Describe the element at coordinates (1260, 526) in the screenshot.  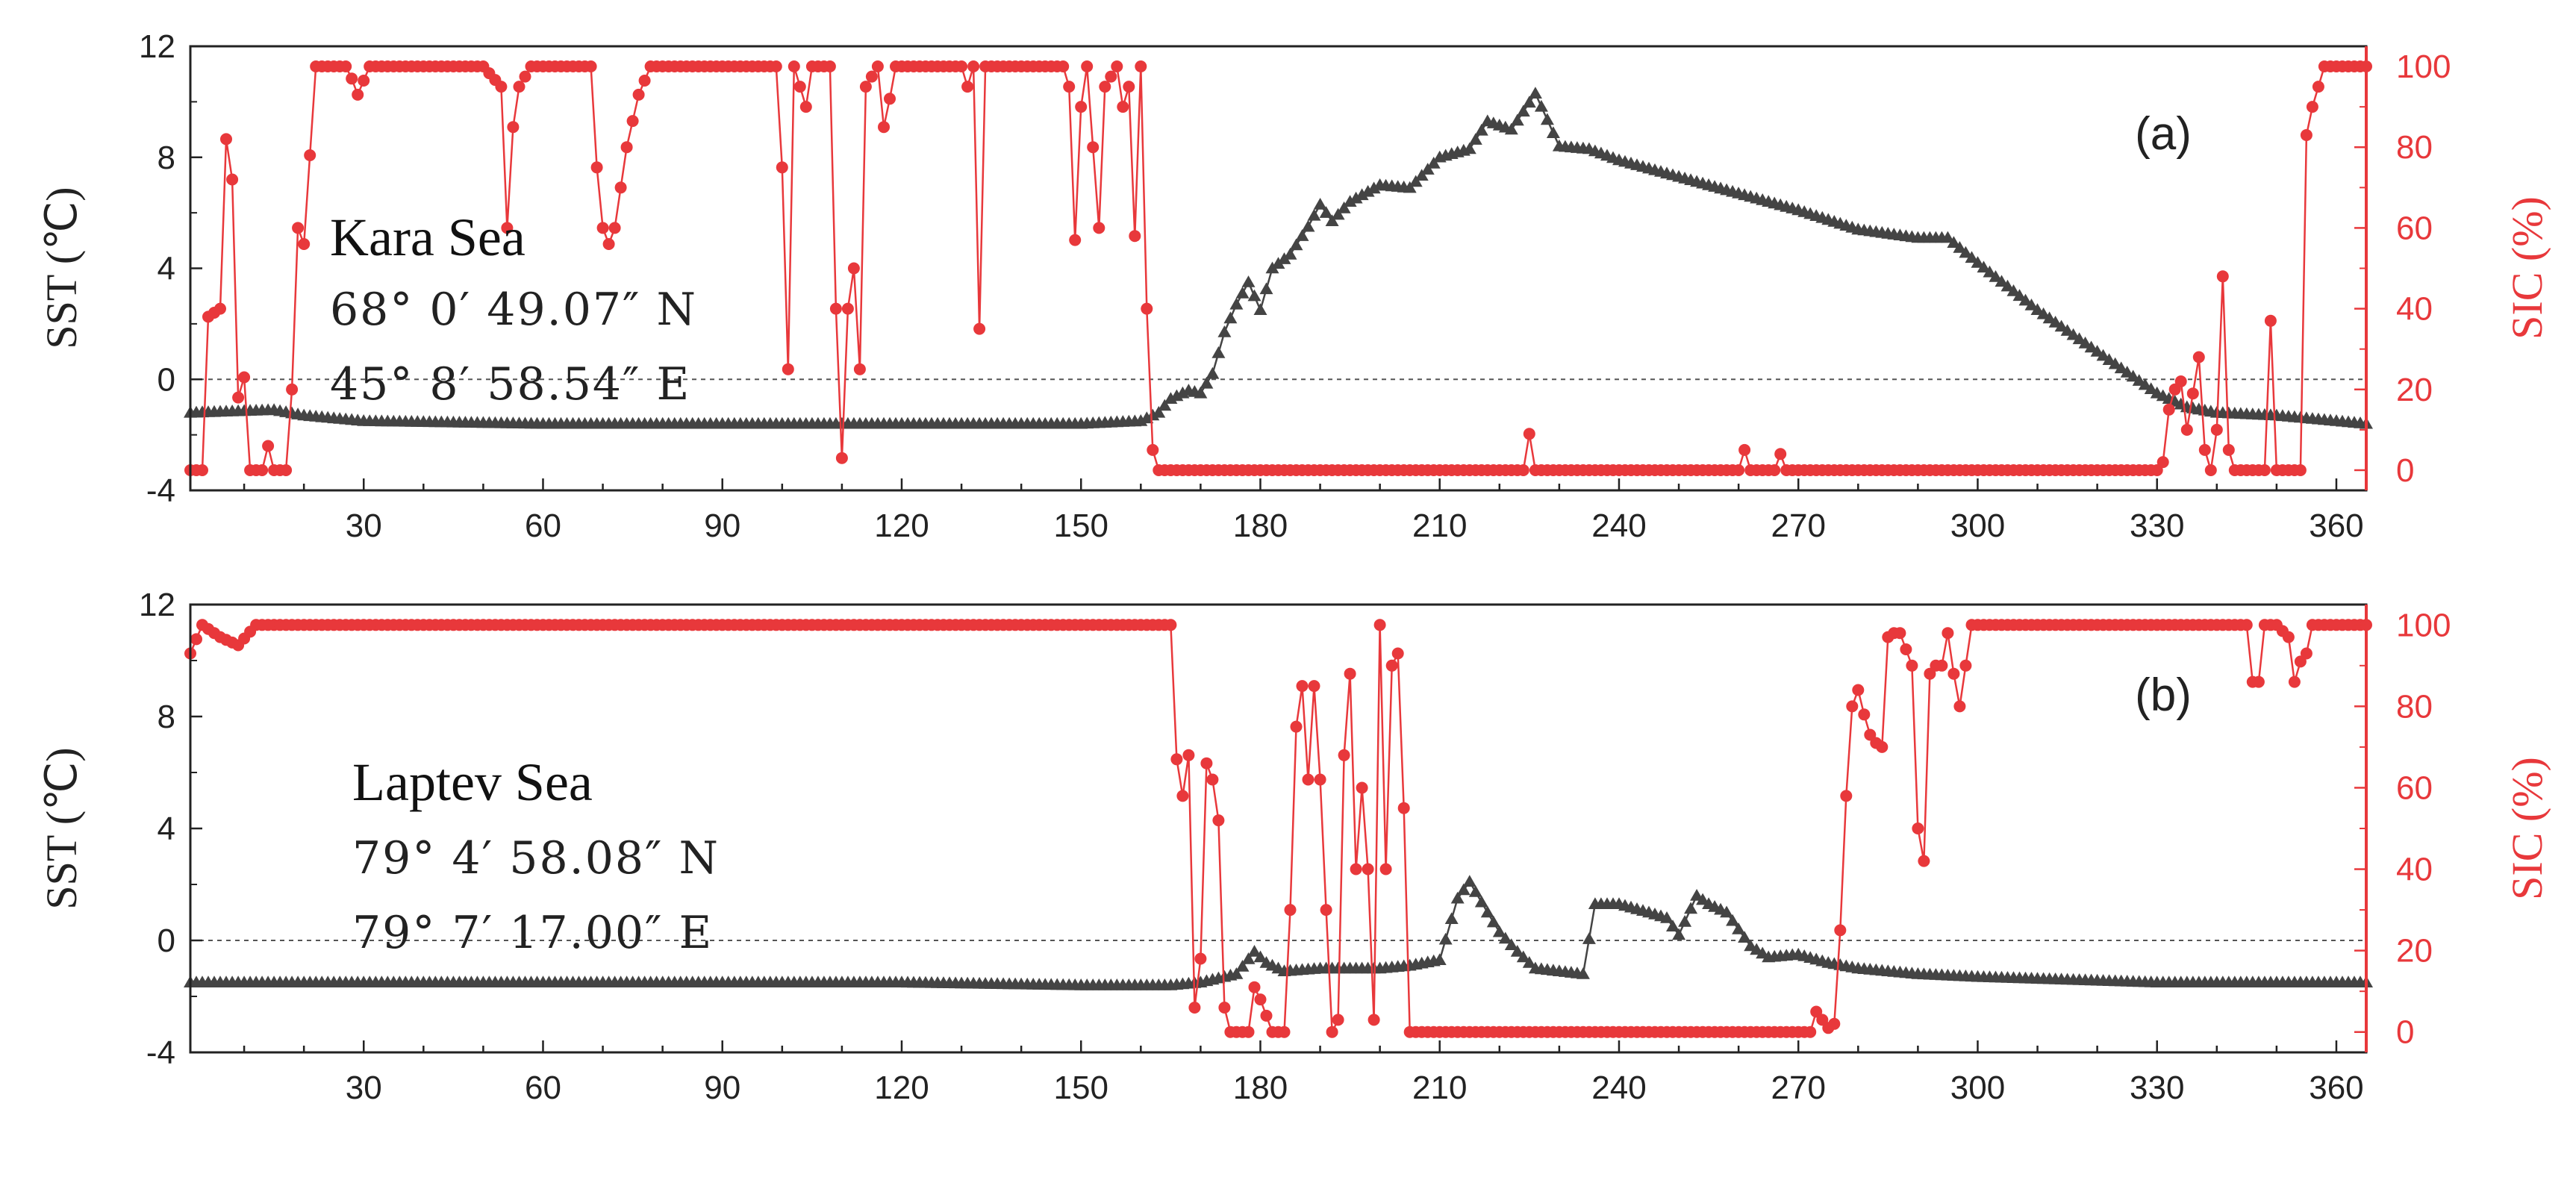
I see `panel-a-xtick-label: 180` at that location.